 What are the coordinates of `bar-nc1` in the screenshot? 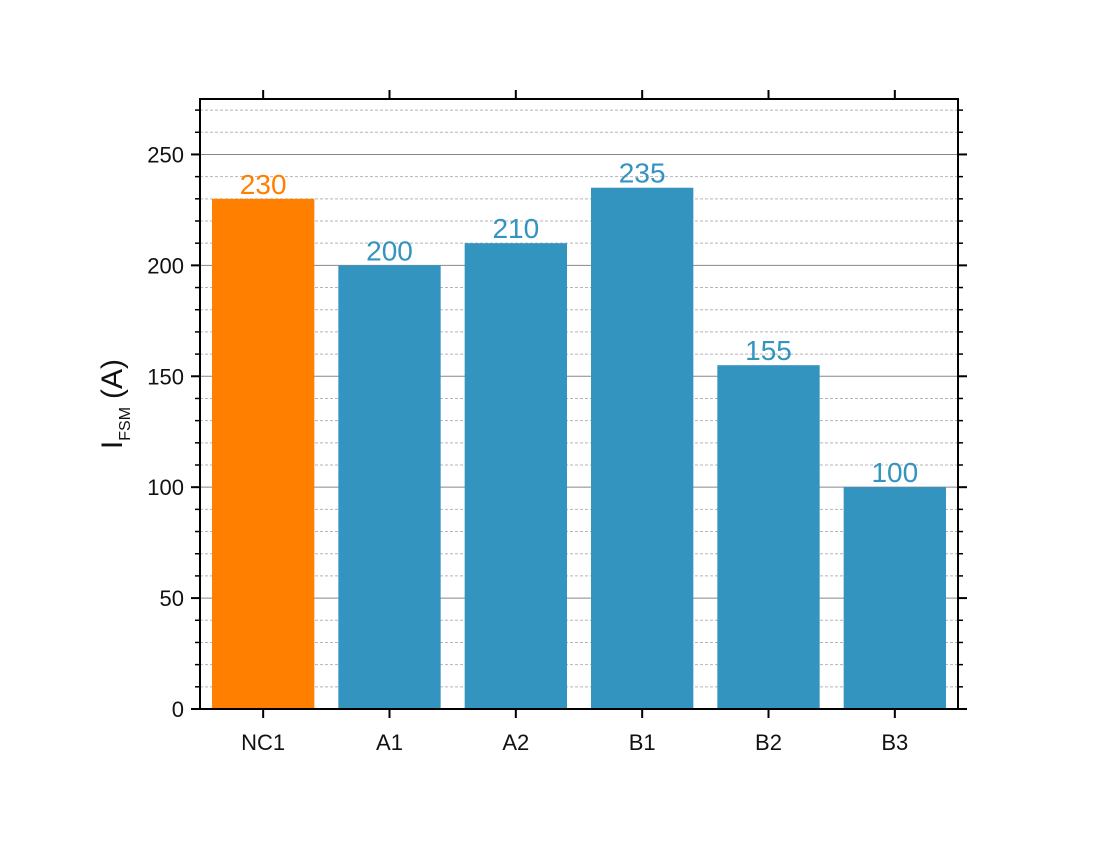 It's located at (263, 453).